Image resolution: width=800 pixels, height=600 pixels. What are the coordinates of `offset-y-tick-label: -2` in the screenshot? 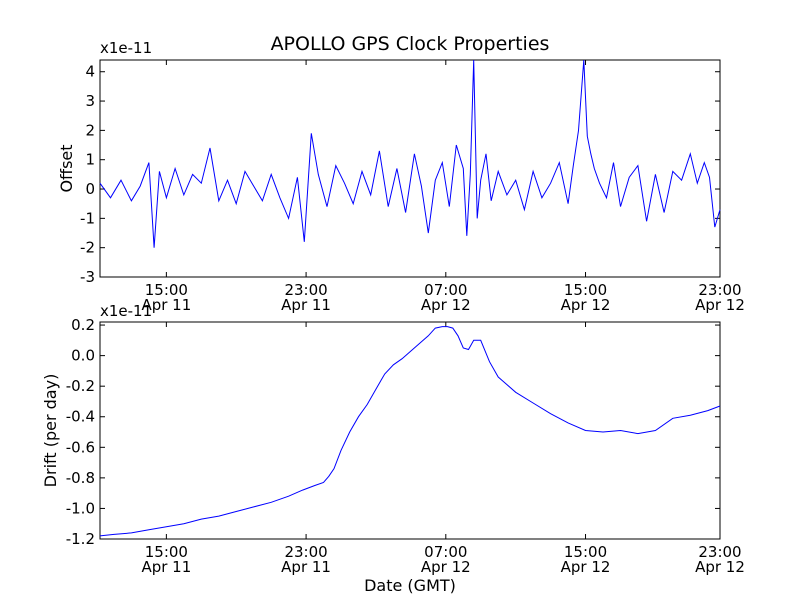 It's located at (87, 248).